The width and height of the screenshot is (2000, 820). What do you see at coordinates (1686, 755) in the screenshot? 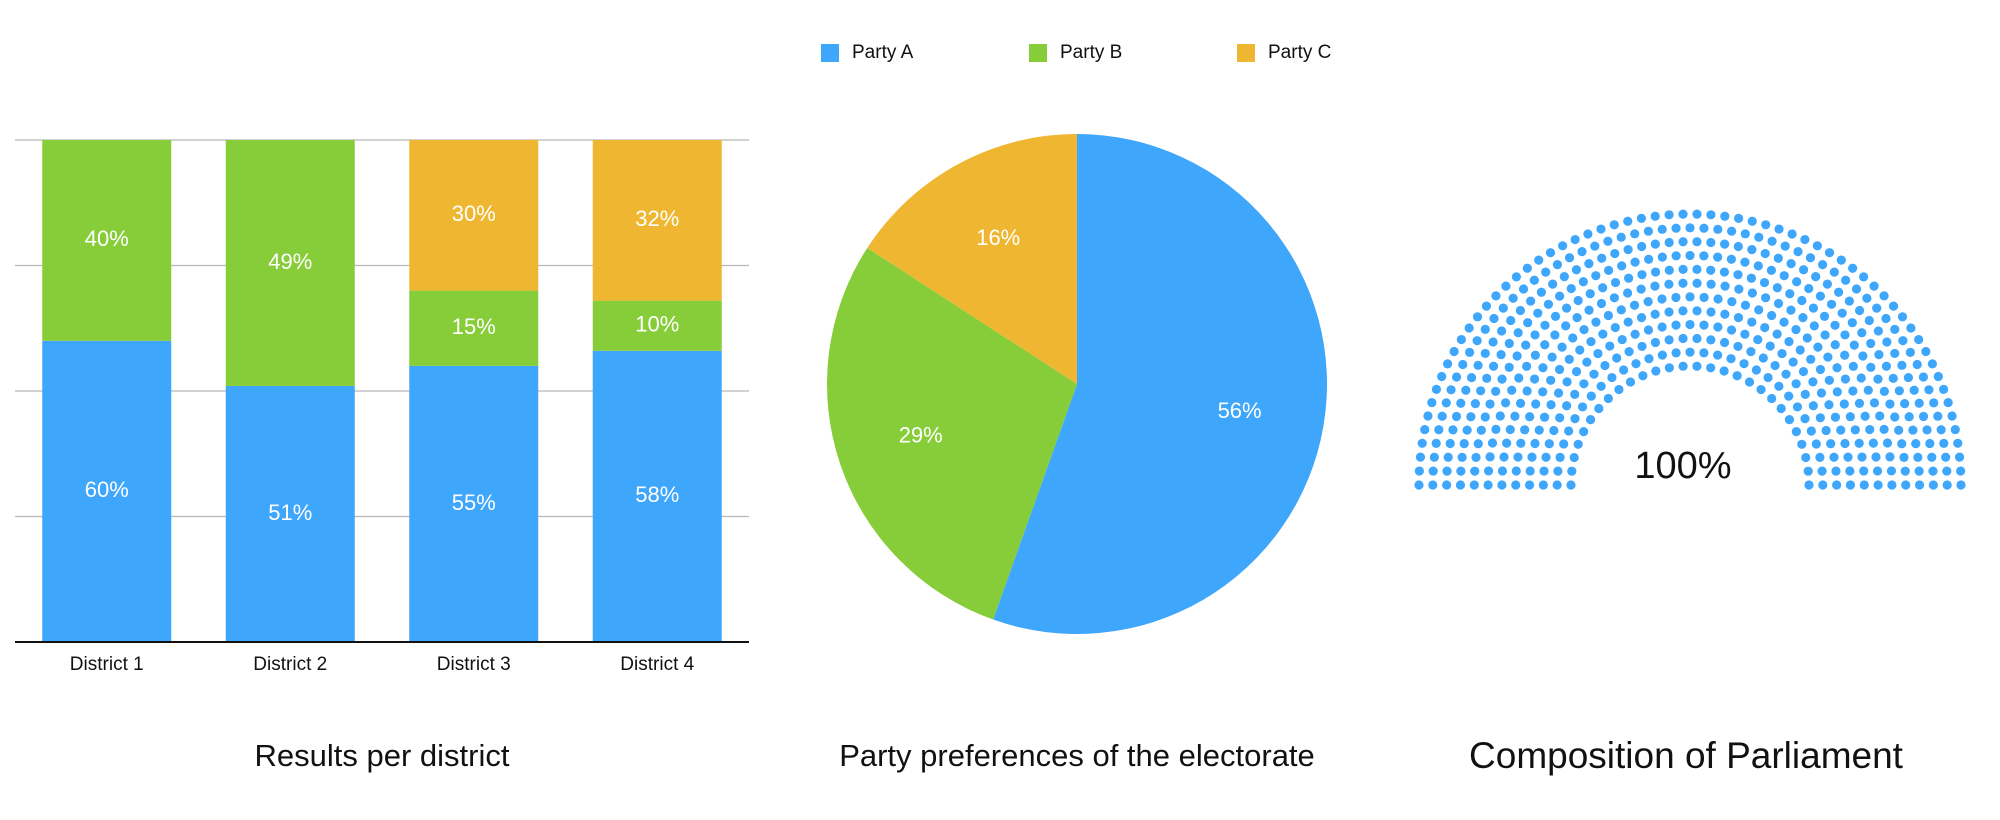
I see `chart-title: Composition of Parliament` at bounding box center [1686, 755].